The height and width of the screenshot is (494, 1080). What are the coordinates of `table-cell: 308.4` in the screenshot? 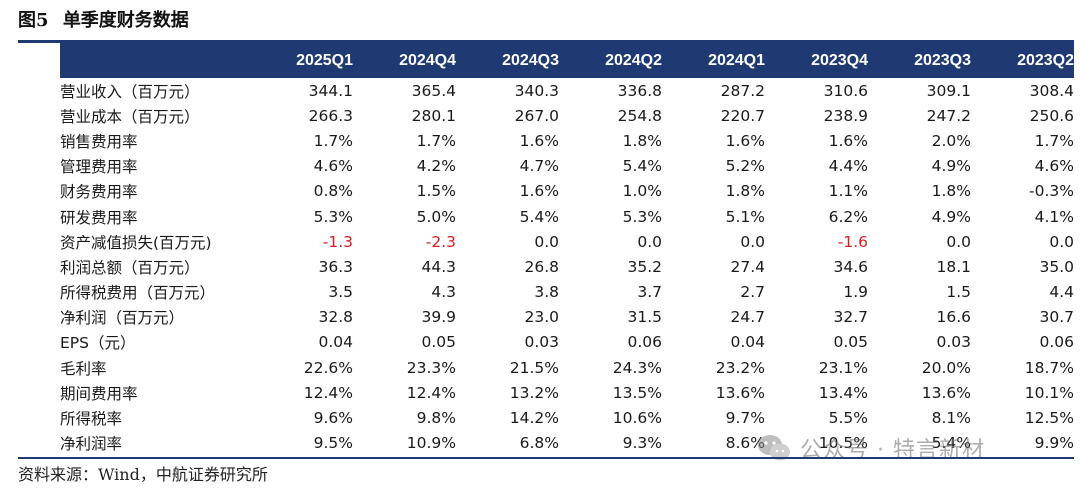 It's located at (1051, 90).